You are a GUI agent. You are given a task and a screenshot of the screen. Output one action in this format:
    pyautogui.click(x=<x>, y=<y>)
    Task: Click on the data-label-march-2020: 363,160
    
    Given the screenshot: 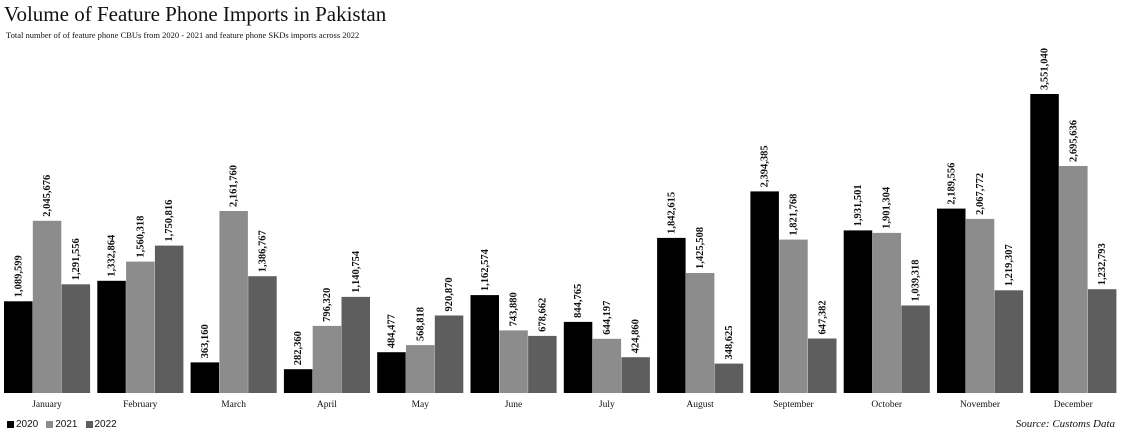 What is the action you would take?
    pyautogui.click(x=205, y=341)
    